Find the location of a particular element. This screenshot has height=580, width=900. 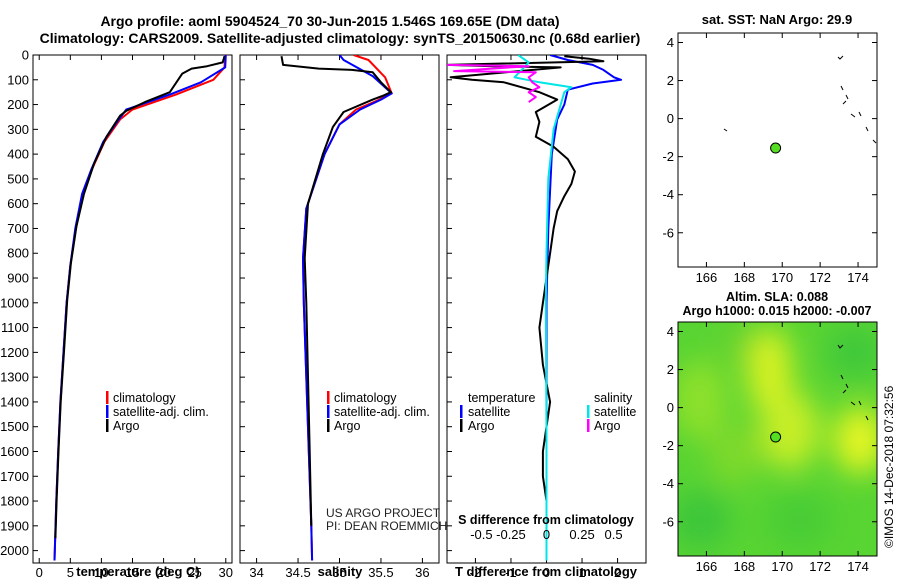

depth-tick-label: 2000 is located at coordinates (14, 550).